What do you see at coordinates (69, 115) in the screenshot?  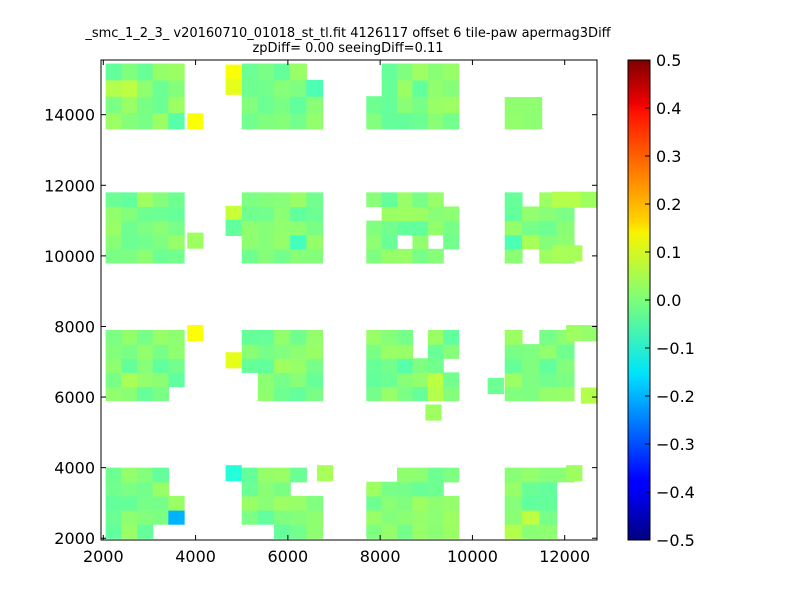 I see `y-tick-label: 14000` at bounding box center [69, 115].